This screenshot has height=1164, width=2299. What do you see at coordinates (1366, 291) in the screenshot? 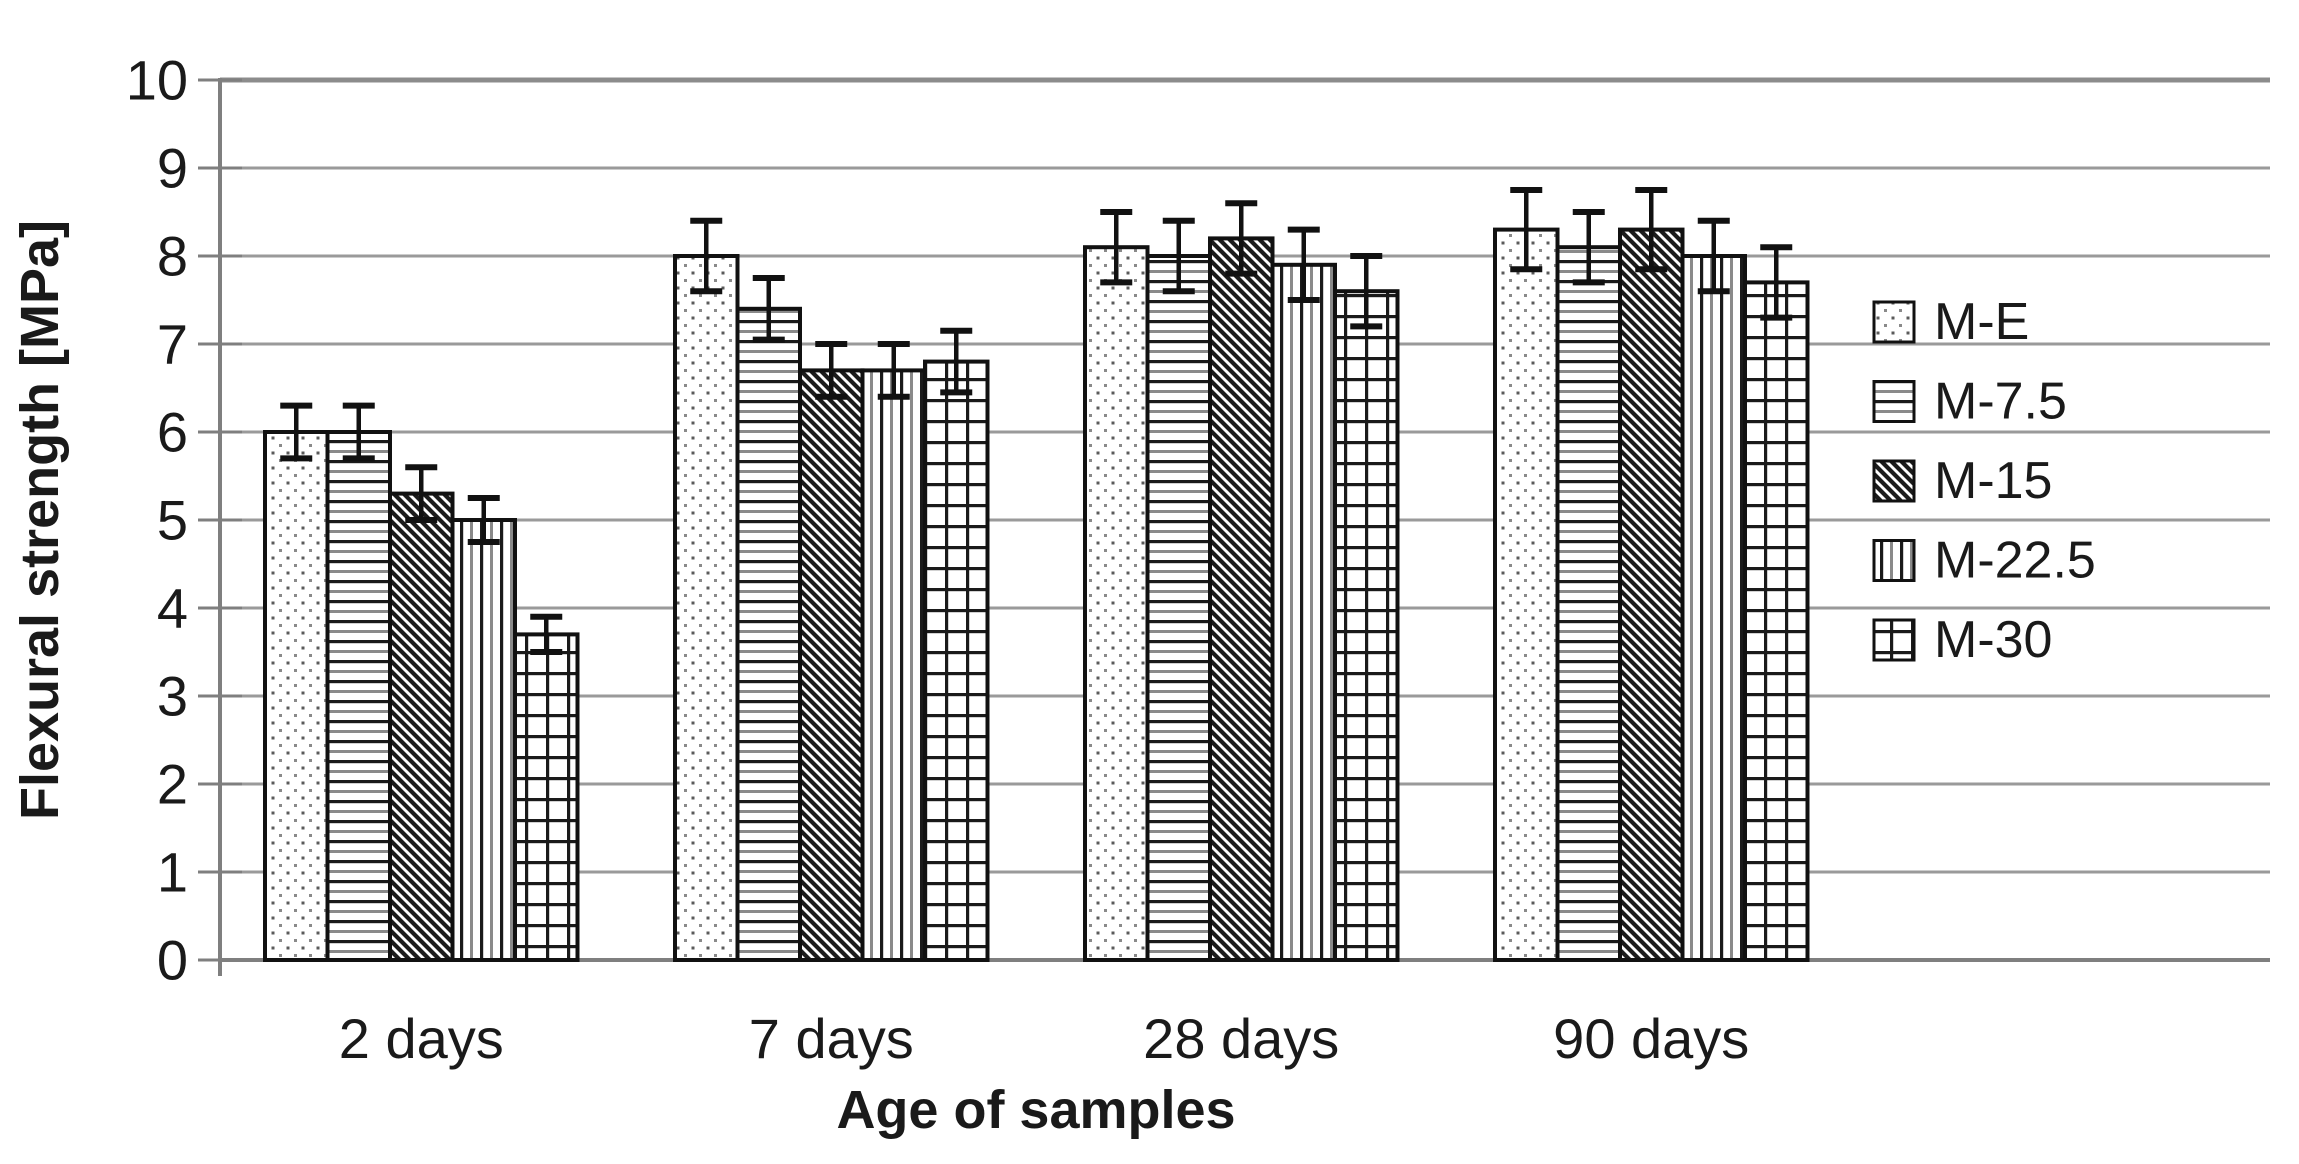
I see `error-bar-M-30-28-days` at bounding box center [1366, 291].